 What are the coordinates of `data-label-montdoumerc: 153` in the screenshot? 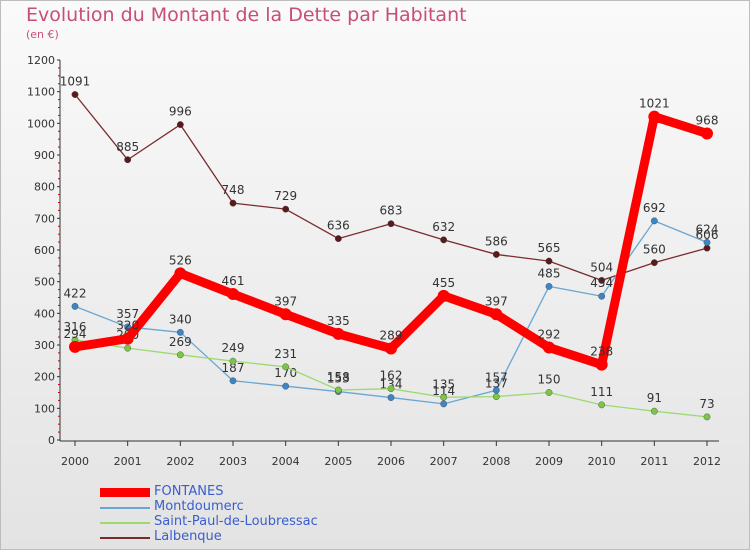 It's located at (338, 379).